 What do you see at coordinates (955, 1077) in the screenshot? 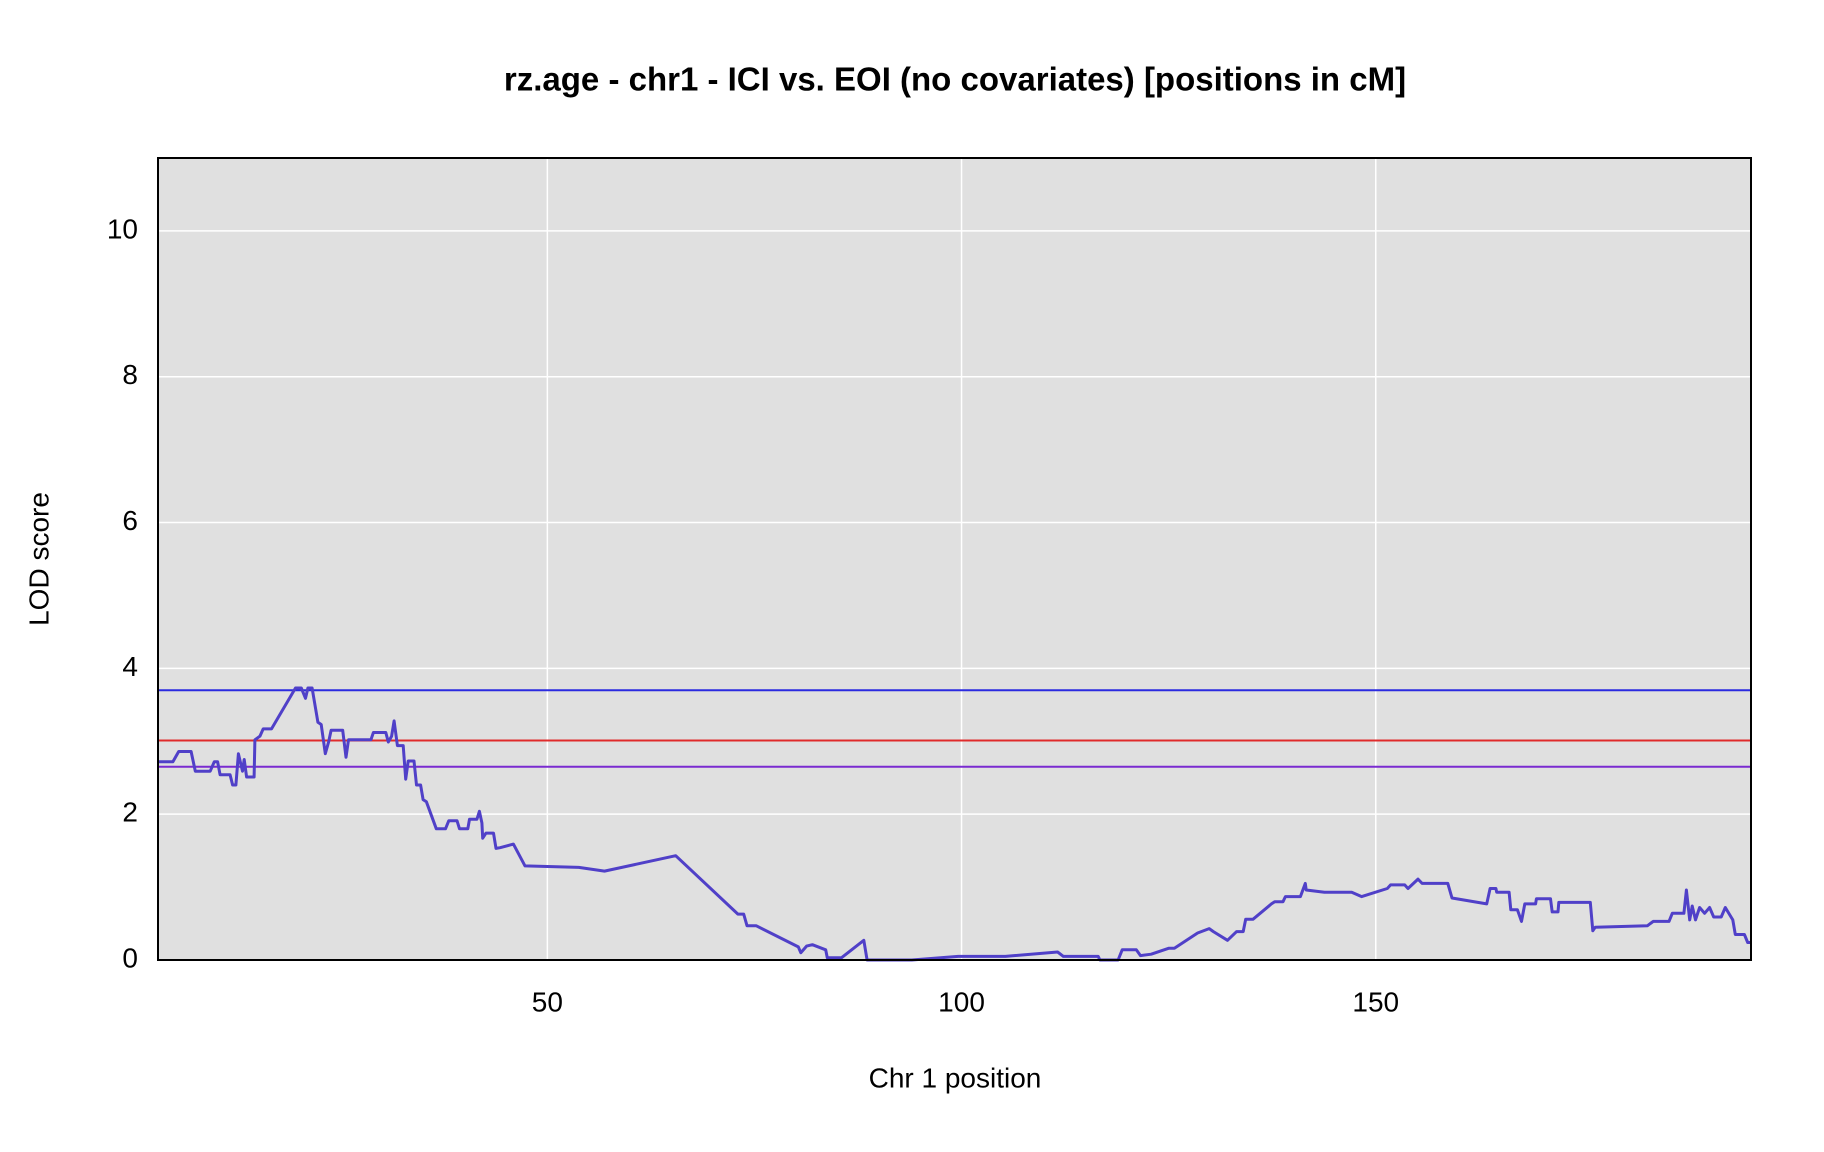
I see `x-axis-label: Chr 1 position` at bounding box center [955, 1077].